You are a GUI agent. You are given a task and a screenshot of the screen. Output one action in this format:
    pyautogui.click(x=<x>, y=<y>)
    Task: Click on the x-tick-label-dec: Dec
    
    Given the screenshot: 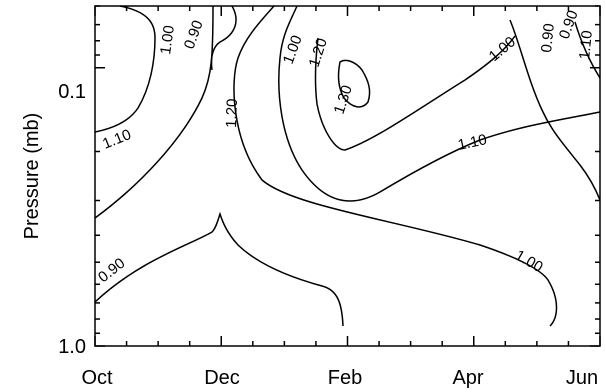 What is the action you would take?
    pyautogui.click(x=222, y=378)
    